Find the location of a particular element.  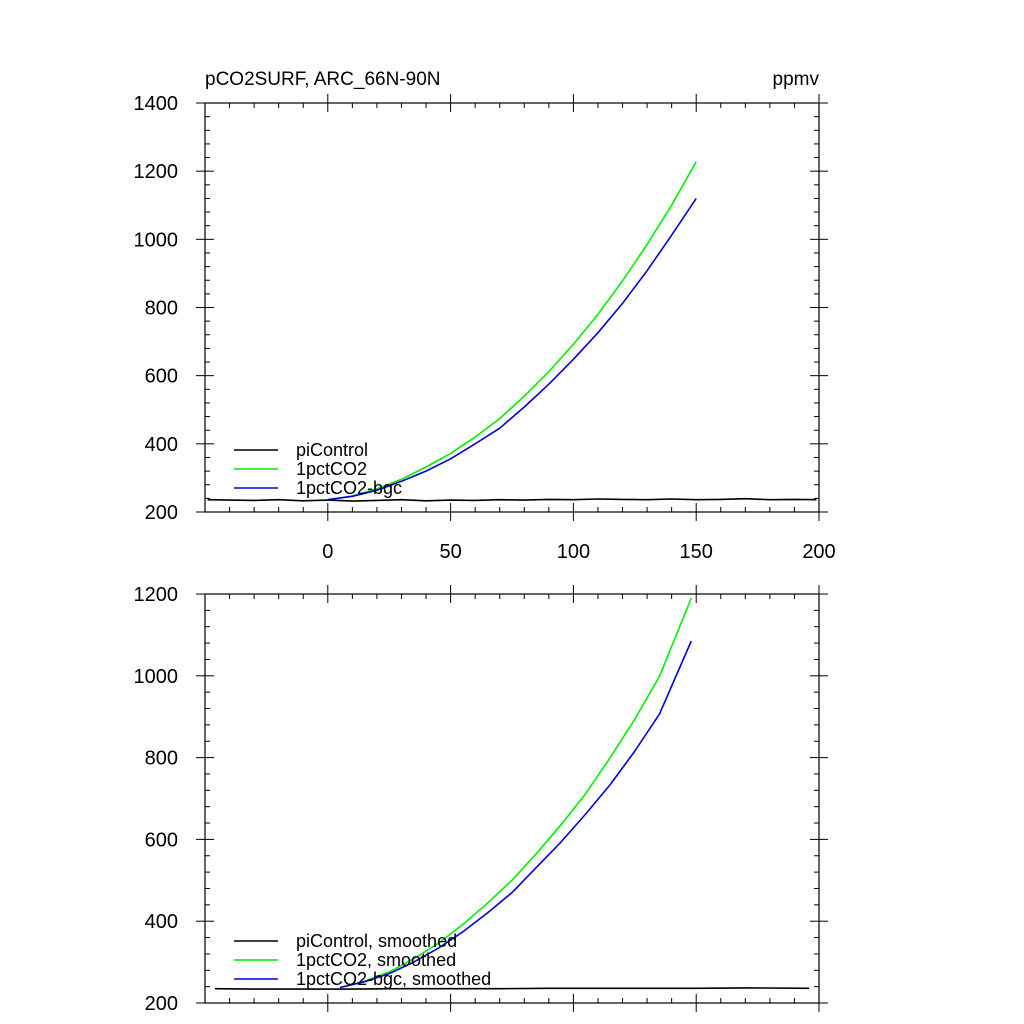

x-tick-label: 0 is located at coordinates (327, 552).